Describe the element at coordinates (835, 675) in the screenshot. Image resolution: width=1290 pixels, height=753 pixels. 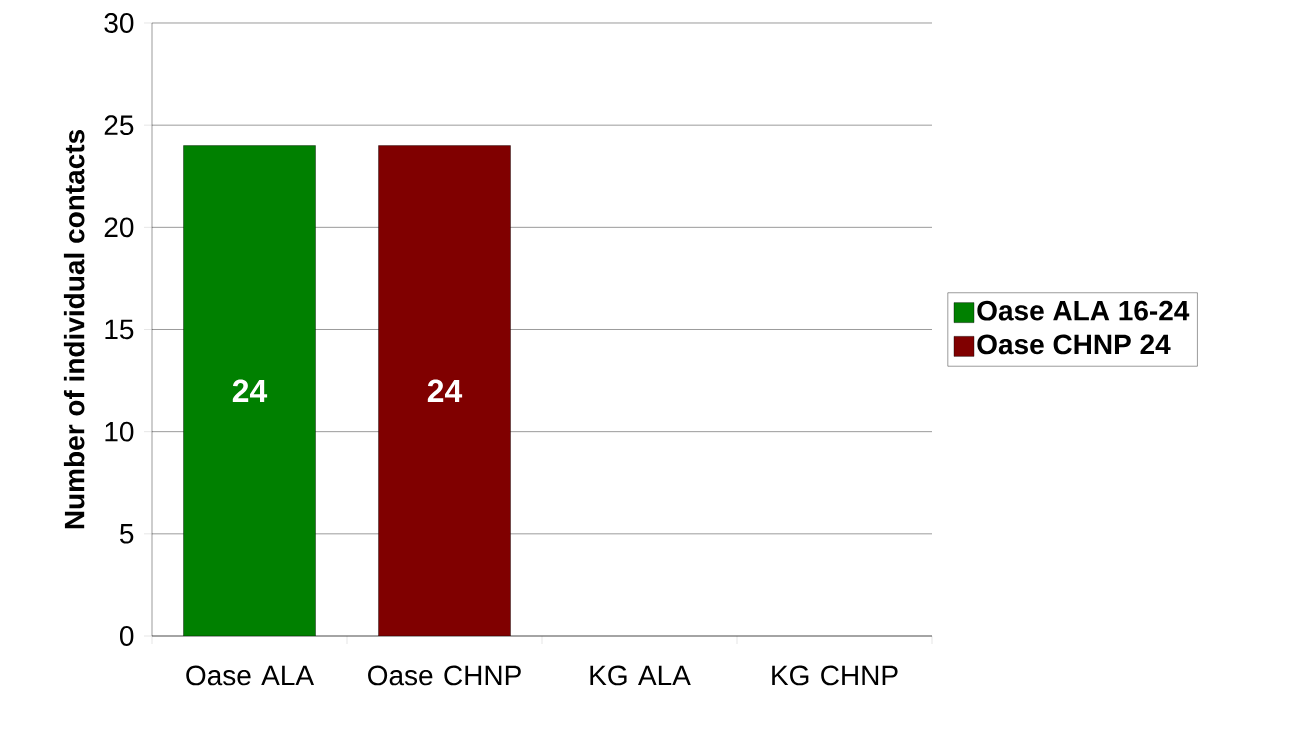
I see `x-tick-label: KG CHNP` at that location.